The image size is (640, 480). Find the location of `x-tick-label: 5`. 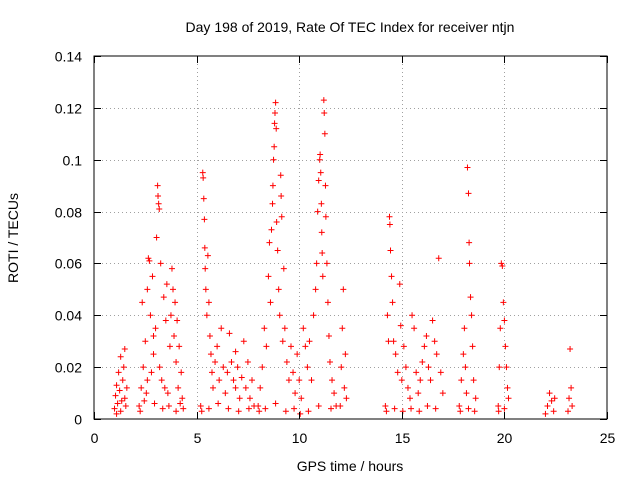

x-tick-label: 5 is located at coordinates (198, 438).